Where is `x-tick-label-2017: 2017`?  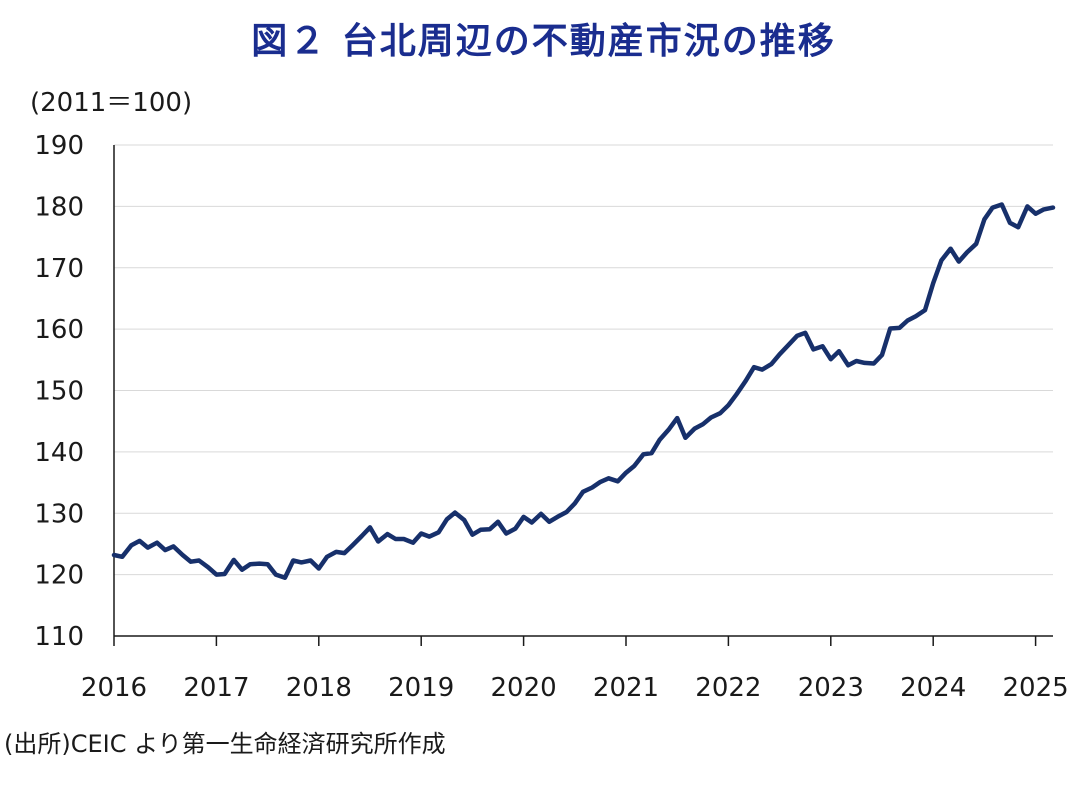
x-tick-label-2017: 2017 is located at coordinates (216, 688).